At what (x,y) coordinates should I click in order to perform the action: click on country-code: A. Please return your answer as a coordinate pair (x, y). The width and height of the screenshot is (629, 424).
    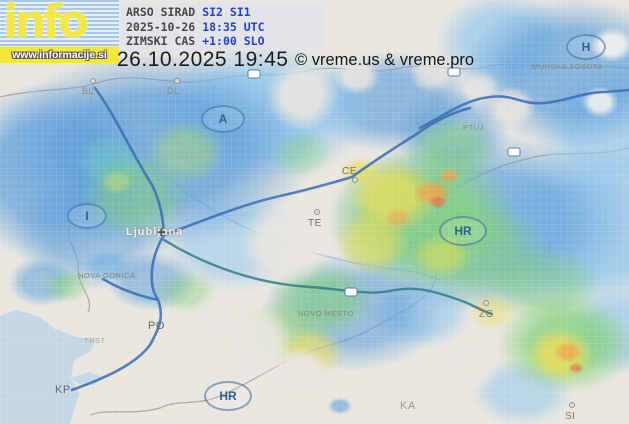
    Looking at the image, I should click on (223, 119).